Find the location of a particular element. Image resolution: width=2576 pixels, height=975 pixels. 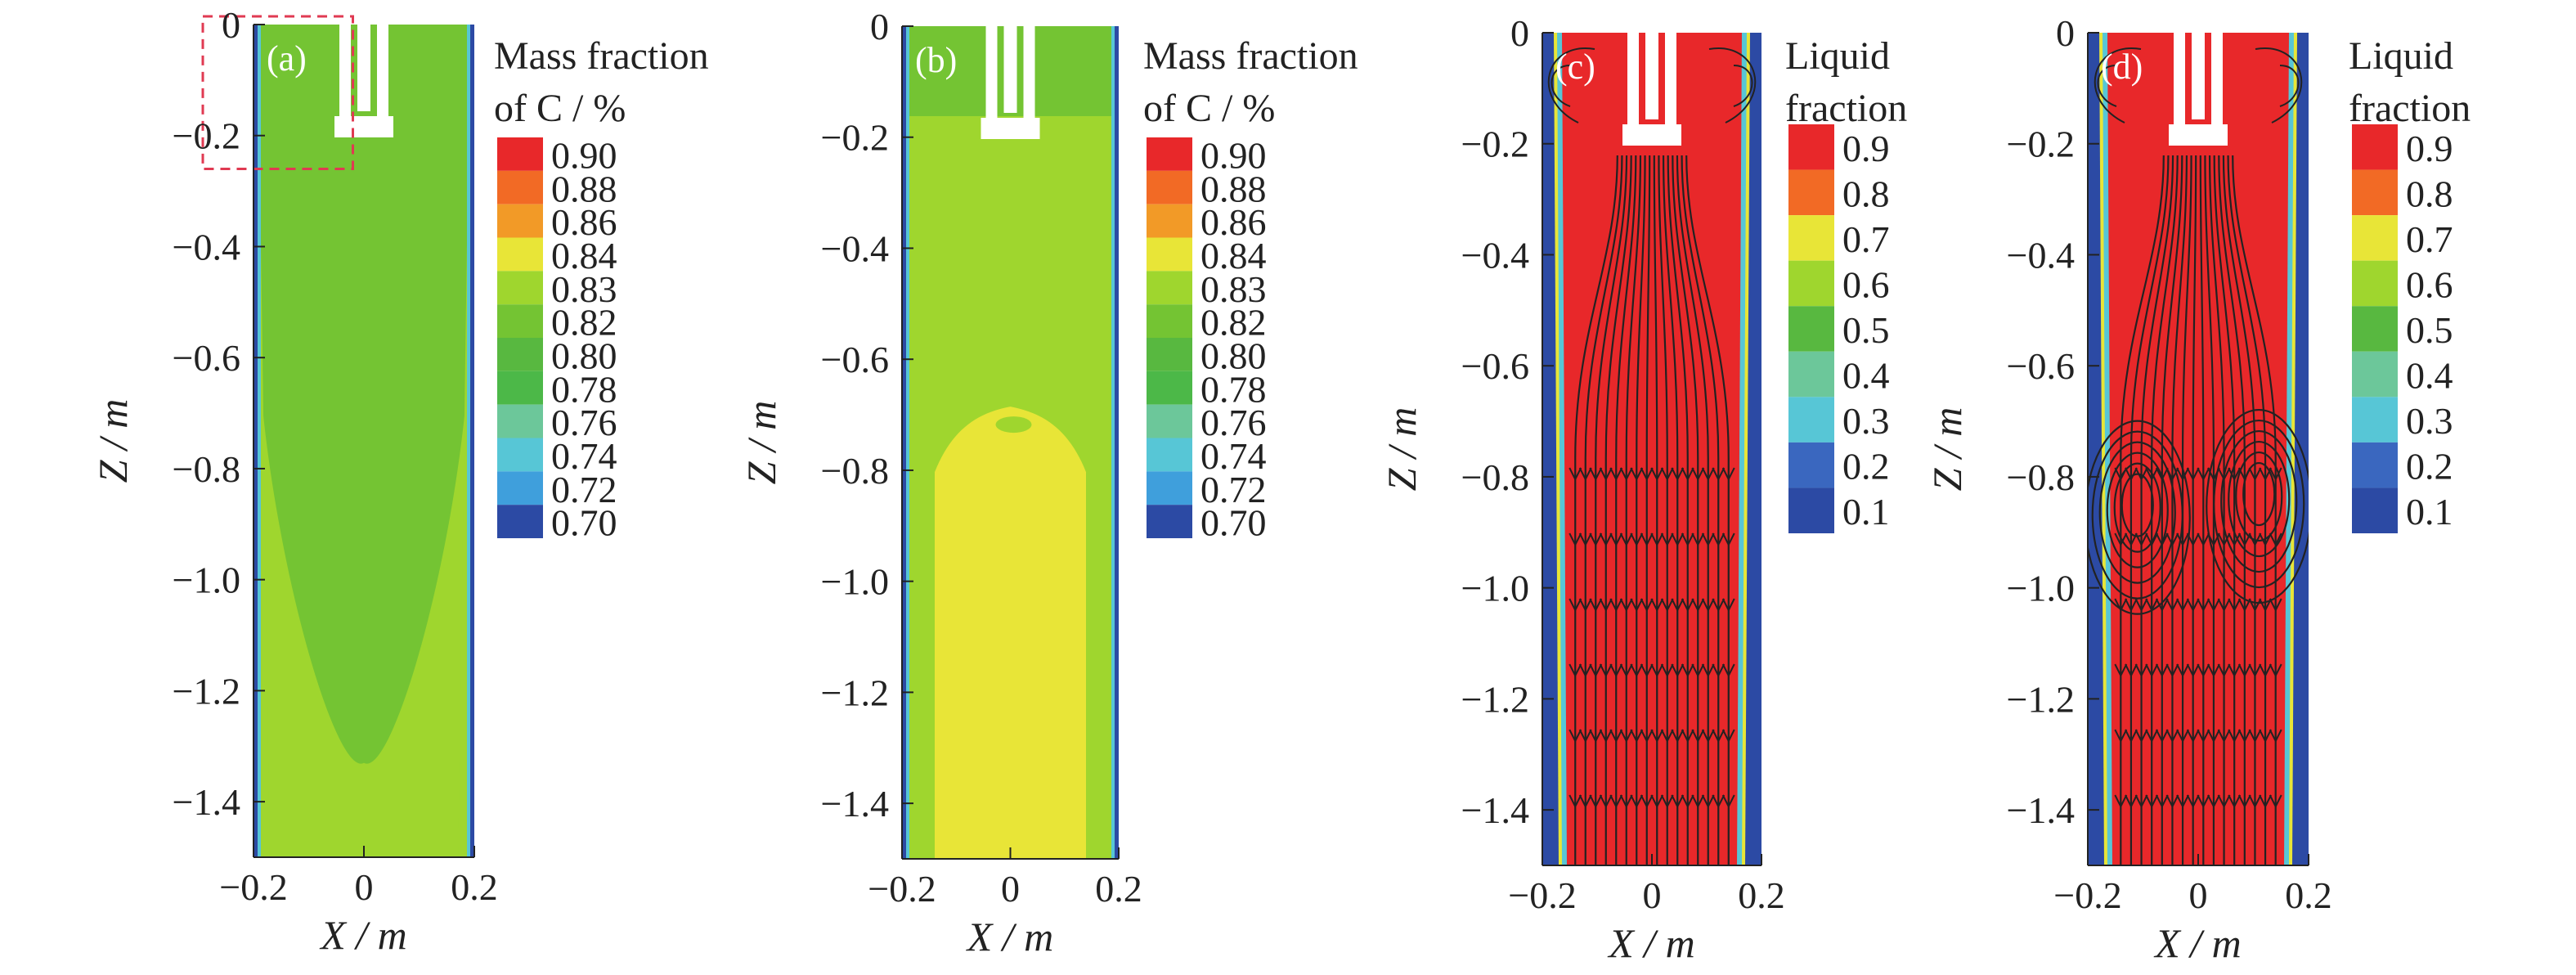

nozzle-base is located at coordinates (1652, 135).